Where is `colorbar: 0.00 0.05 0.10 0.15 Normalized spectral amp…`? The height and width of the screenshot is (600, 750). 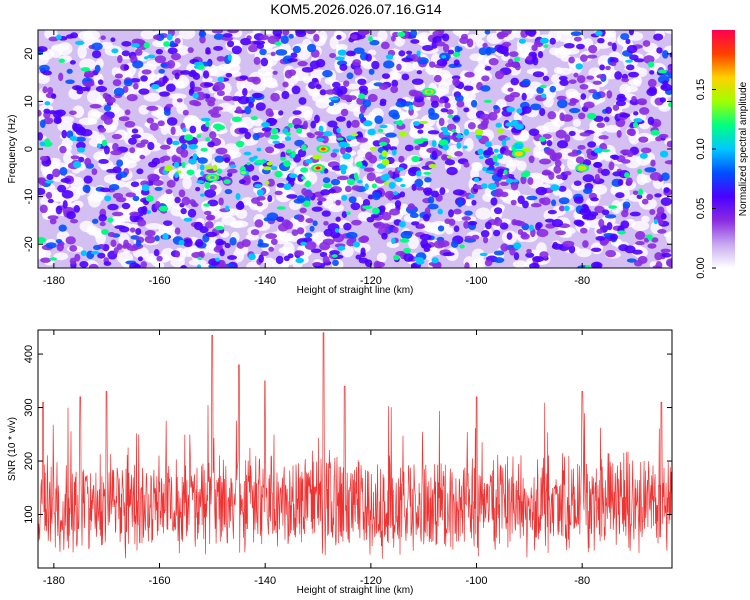 colorbar: 0.00 0.05 0.10 0.15 Normalized spectral amp… is located at coordinates (722, 154).